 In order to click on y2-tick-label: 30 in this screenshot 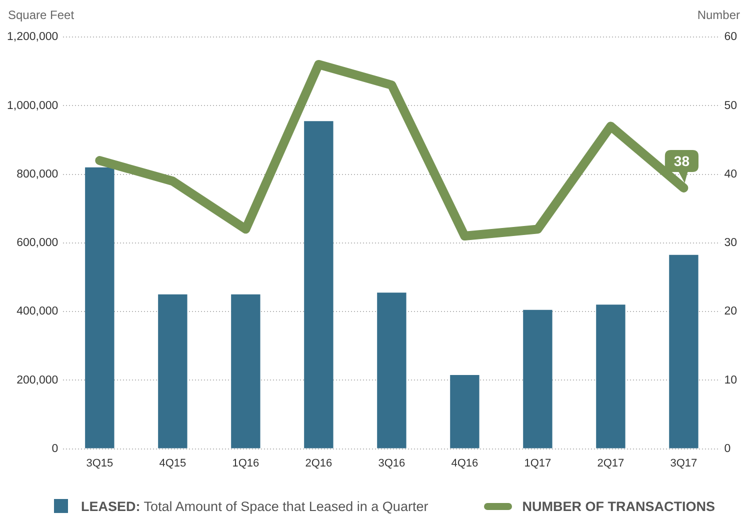, I will do `click(731, 243)`.